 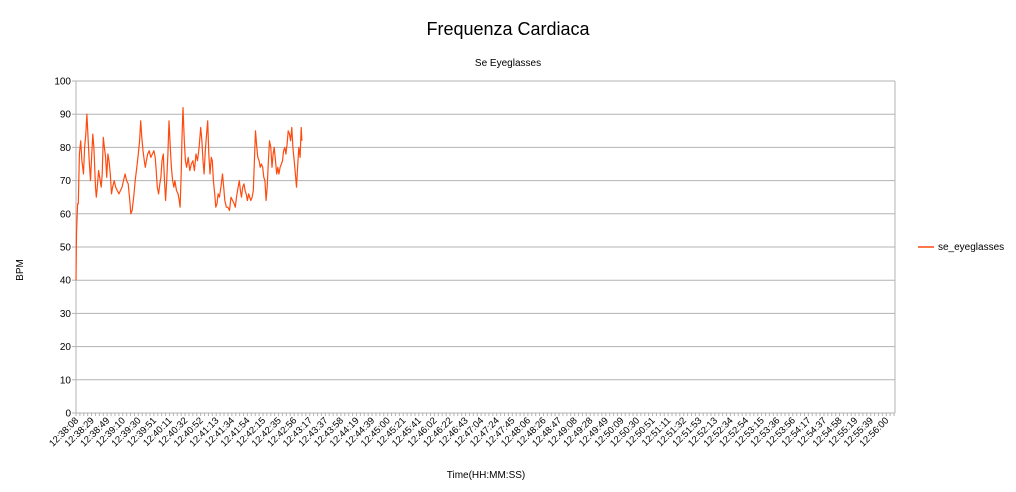 I want to click on y-tick-label: 20, so click(x=66, y=347).